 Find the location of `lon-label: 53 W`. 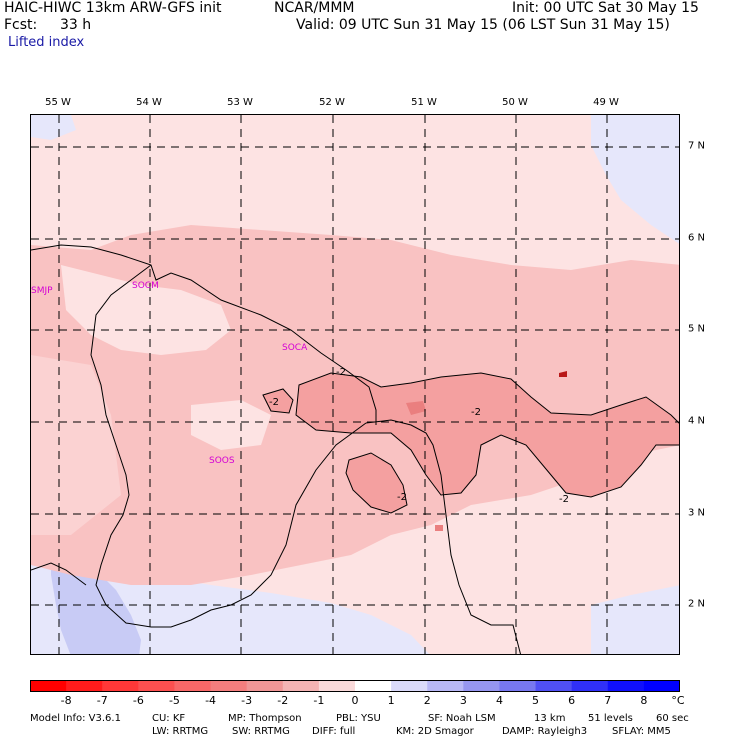

lon-label: 53 W is located at coordinates (240, 102).